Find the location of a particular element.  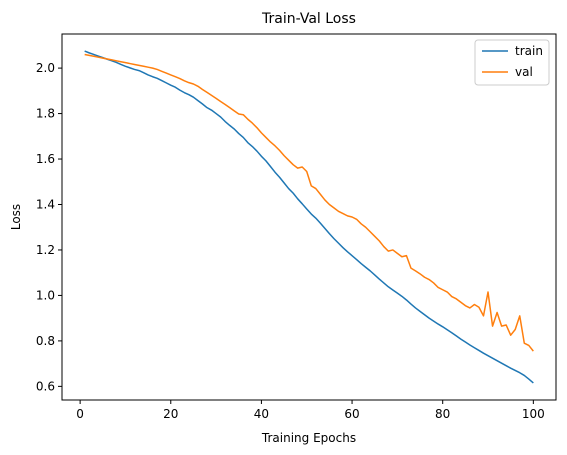

y-tick-label: 0.6 is located at coordinates (45, 386).